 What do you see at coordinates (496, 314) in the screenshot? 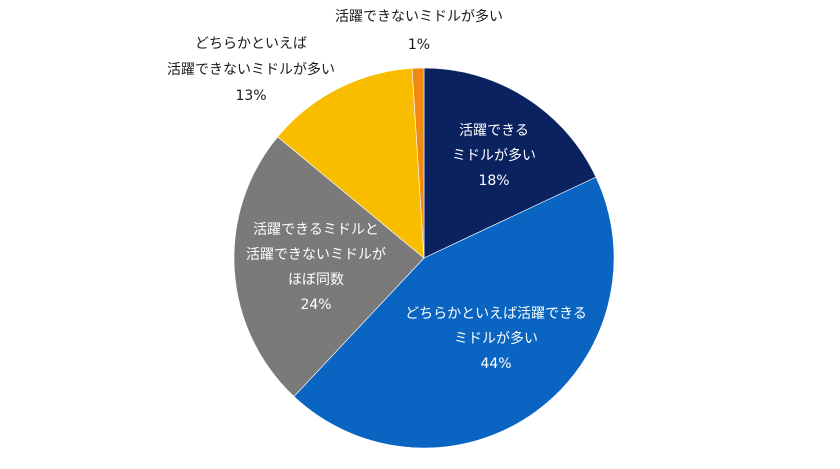
I see `slice-category-label: どちらかといえば活躍できる` at bounding box center [496, 314].